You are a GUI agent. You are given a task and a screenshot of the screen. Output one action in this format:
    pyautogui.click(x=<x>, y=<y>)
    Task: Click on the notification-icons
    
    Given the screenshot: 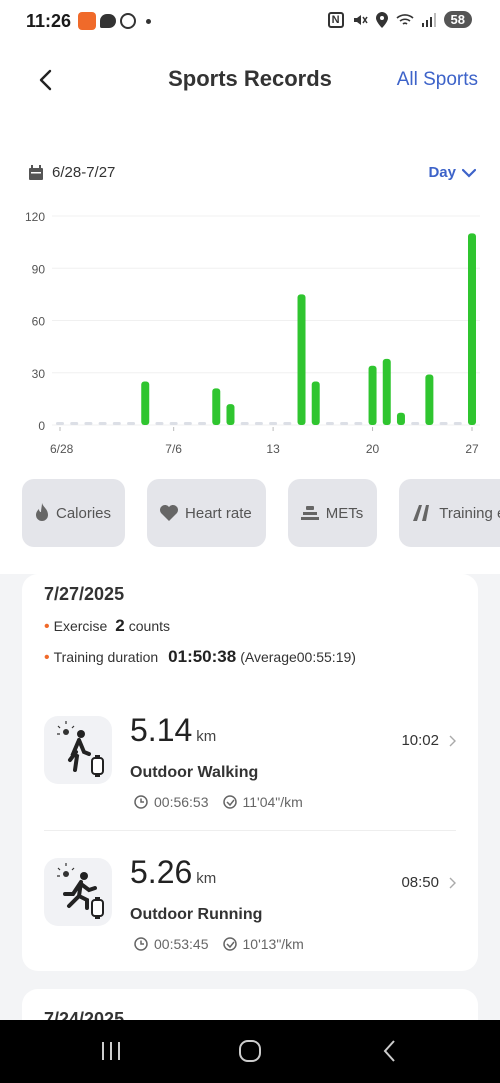 What is the action you would take?
    pyautogui.click(x=114, y=21)
    